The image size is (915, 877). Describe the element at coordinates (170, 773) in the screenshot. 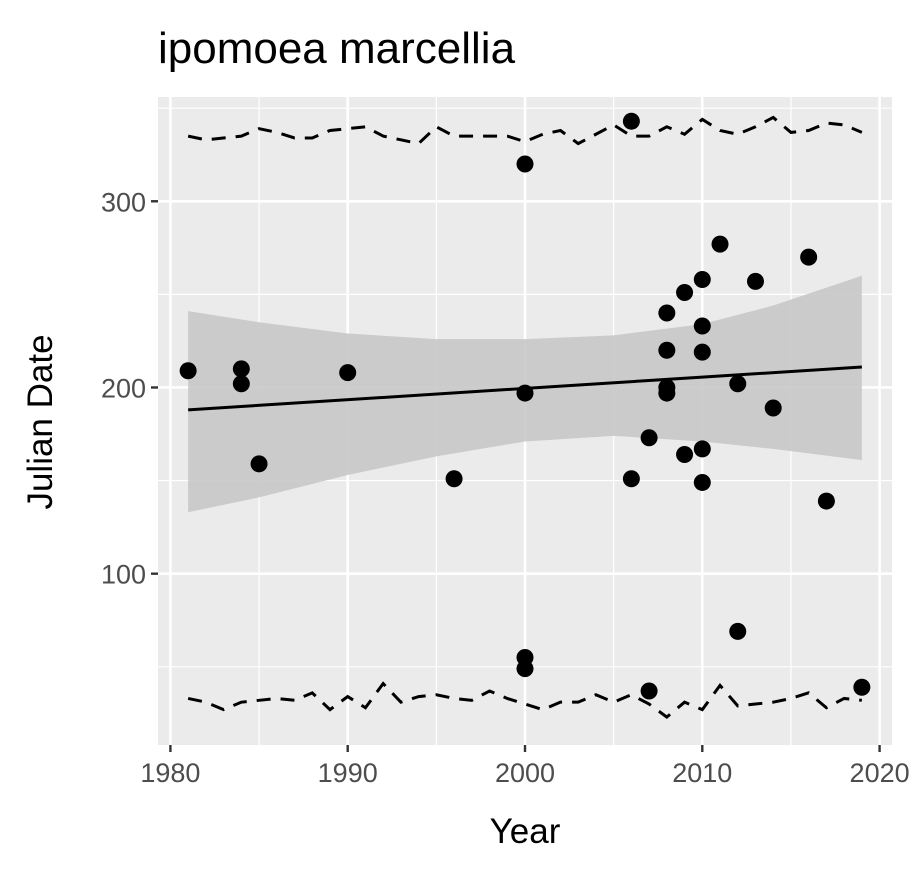

I see `x-tick-label: 1980` at that location.